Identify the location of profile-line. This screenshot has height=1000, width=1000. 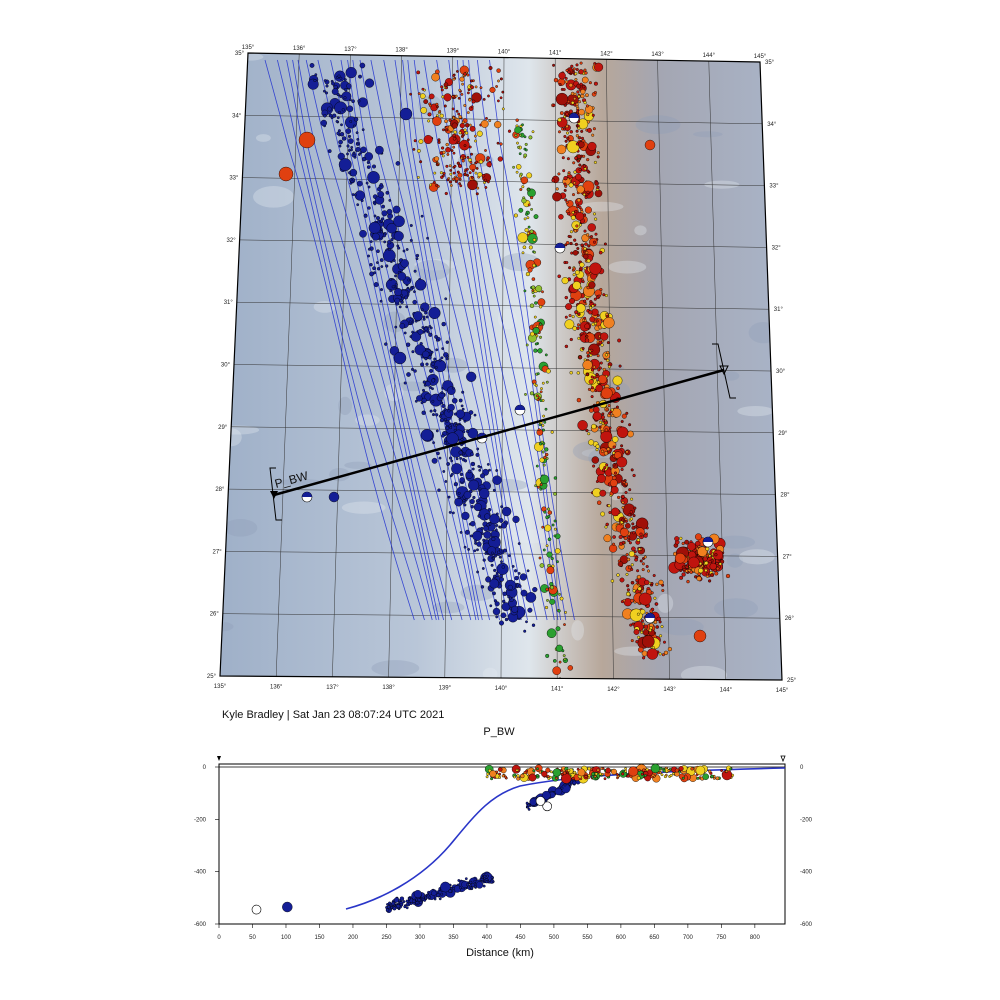
(499, 432).